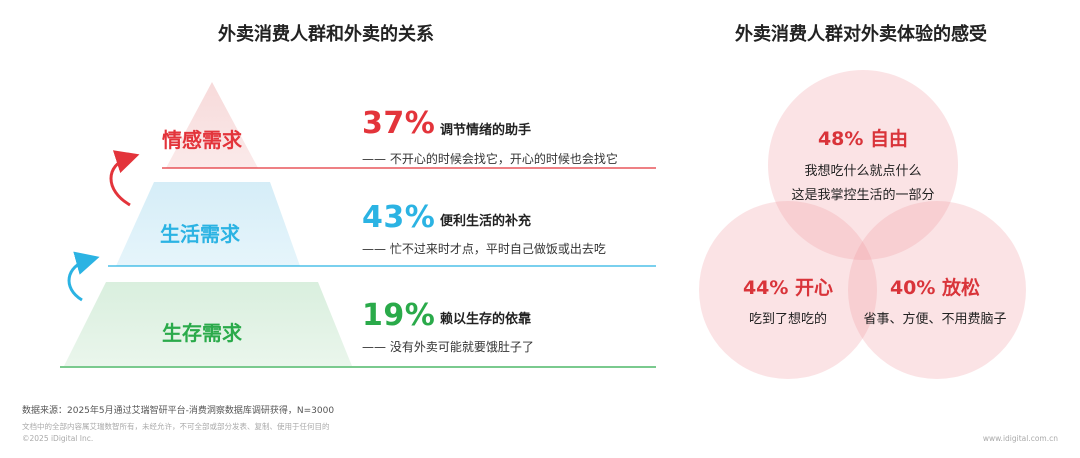 The width and height of the screenshot is (1080, 458). What do you see at coordinates (863, 139) in the screenshot?
I see `circle-title-freedom: 48% 自由` at bounding box center [863, 139].